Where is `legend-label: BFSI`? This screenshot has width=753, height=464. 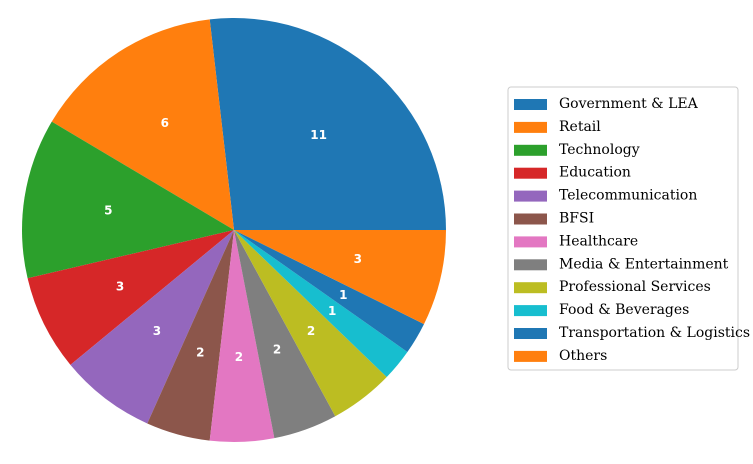
legend-label: BFSI is located at coordinates (576, 219).